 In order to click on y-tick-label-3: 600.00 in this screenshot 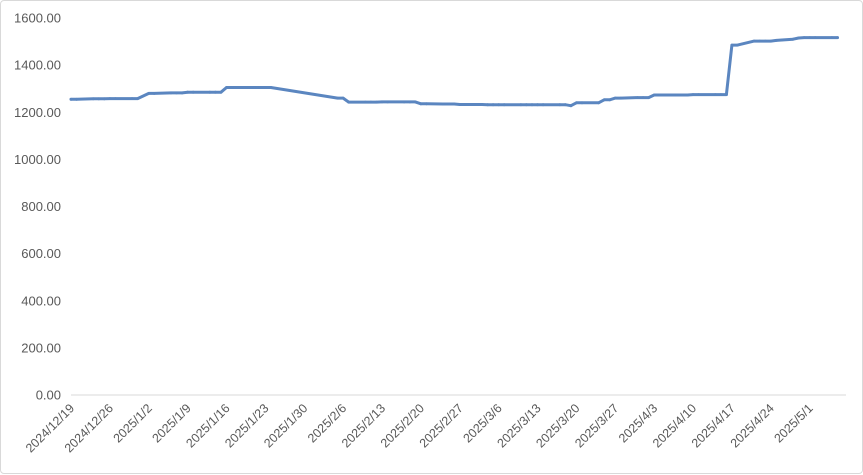, I will do `click(41, 253)`.